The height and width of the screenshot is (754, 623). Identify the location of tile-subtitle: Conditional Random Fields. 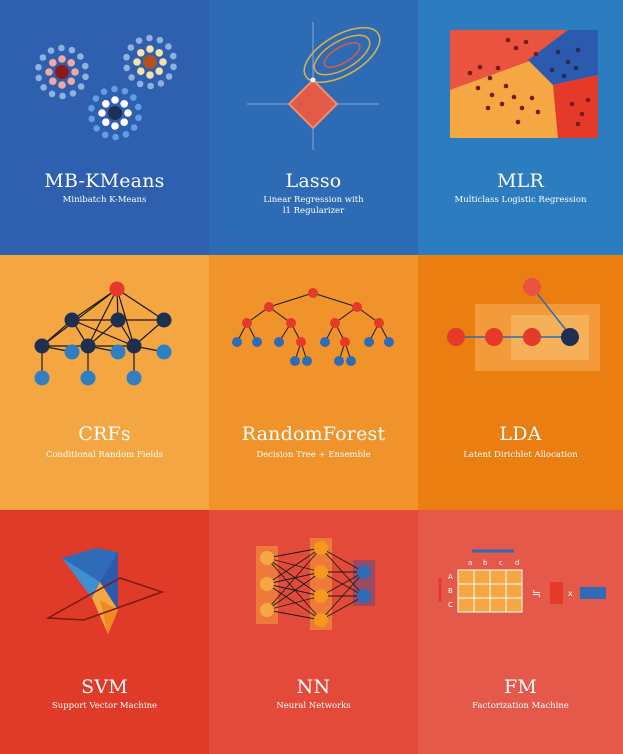
(104, 455).